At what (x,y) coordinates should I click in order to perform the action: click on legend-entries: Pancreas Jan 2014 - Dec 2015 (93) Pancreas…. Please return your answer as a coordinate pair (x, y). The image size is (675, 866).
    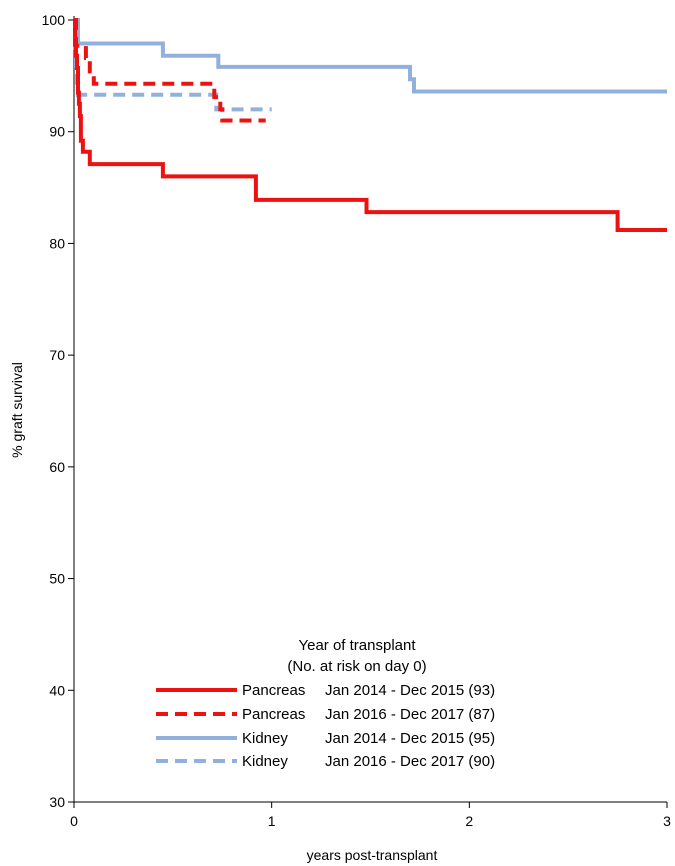
    Looking at the image, I should click on (325, 726).